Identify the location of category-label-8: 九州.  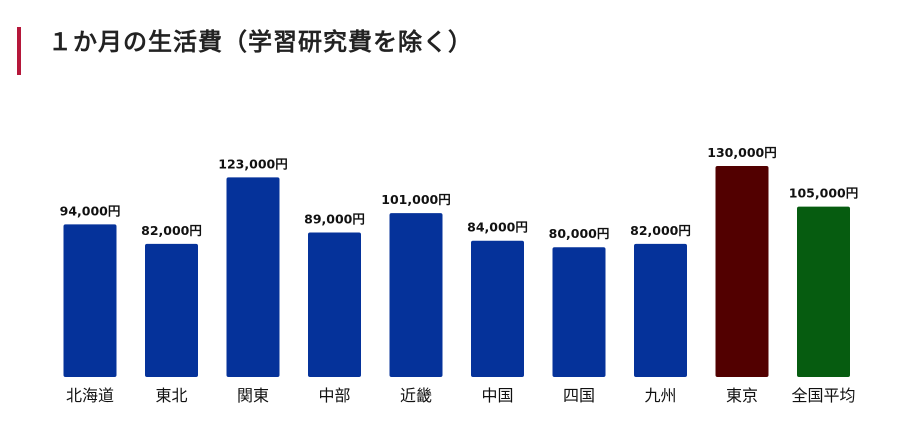
(660, 395).